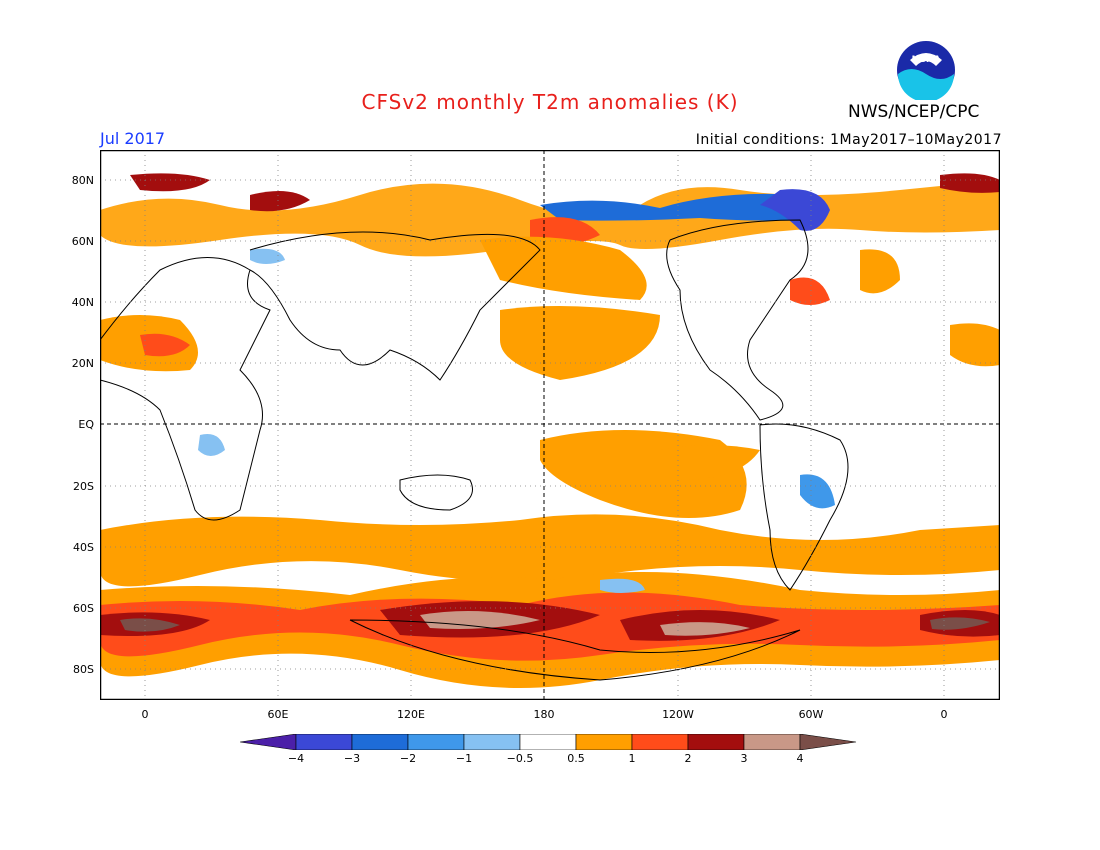  Describe the element at coordinates (914, 112) in the screenshot. I see `agency-label: NWS/NCEP/CPC` at that location.